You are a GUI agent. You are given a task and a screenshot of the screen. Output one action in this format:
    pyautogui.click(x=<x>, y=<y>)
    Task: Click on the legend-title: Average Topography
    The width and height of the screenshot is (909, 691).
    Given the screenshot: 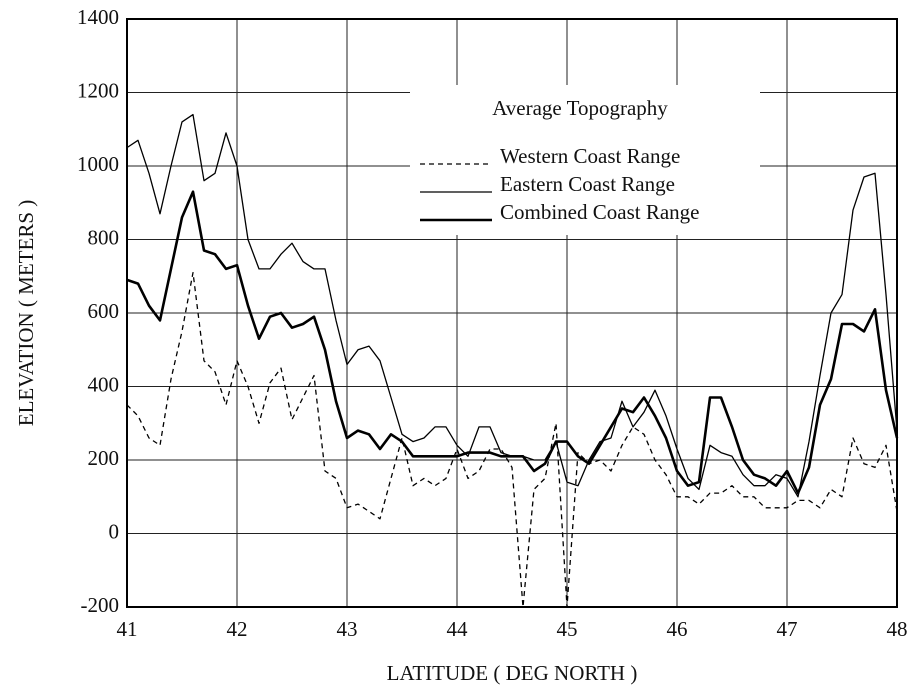 What is the action you would take?
    pyautogui.click(x=580, y=108)
    